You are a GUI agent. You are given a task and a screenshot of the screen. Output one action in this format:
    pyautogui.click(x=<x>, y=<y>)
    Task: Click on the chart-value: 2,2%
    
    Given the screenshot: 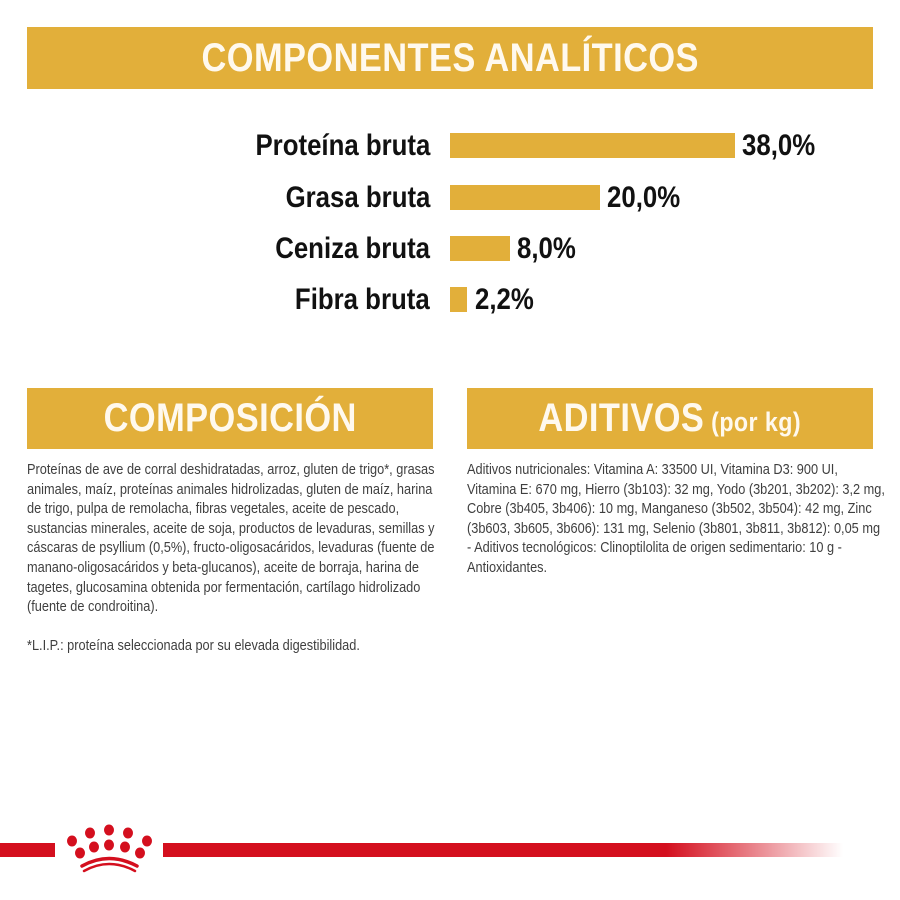 What is the action you would take?
    pyautogui.click(x=504, y=299)
    